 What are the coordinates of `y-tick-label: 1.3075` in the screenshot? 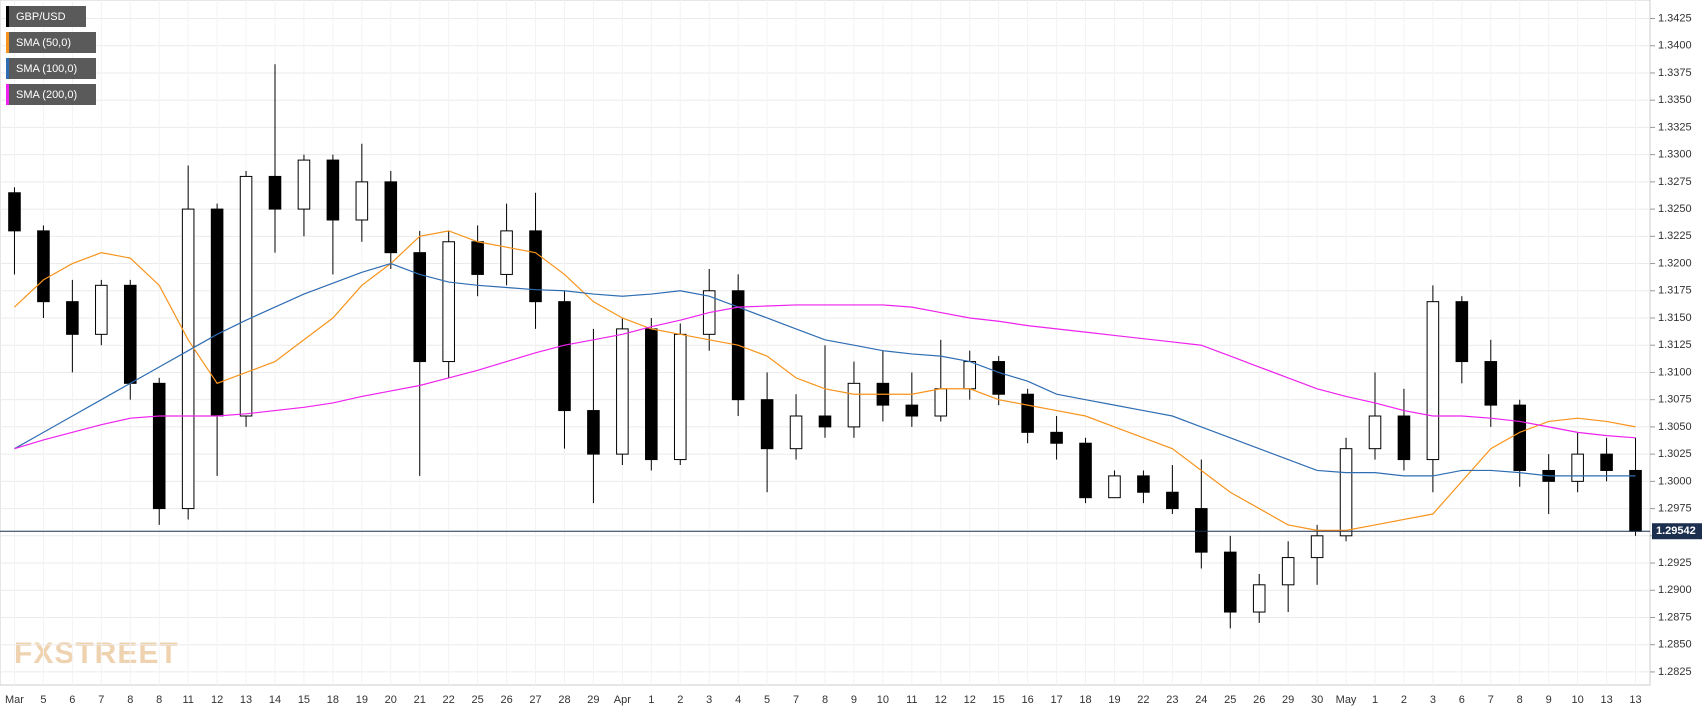 It's located at (1675, 400).